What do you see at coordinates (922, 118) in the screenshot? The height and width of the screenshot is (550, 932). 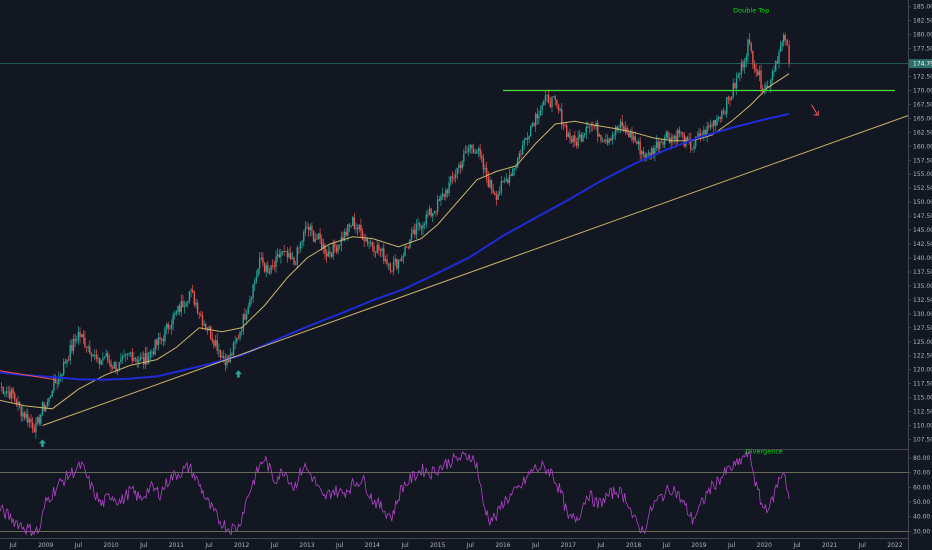 I see `price-tick-label: 165.000` at bounding box center [922, 118].